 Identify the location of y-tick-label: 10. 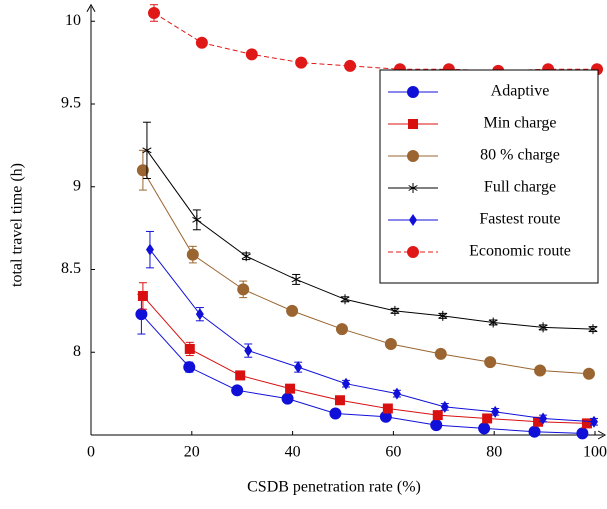
(73, 20).